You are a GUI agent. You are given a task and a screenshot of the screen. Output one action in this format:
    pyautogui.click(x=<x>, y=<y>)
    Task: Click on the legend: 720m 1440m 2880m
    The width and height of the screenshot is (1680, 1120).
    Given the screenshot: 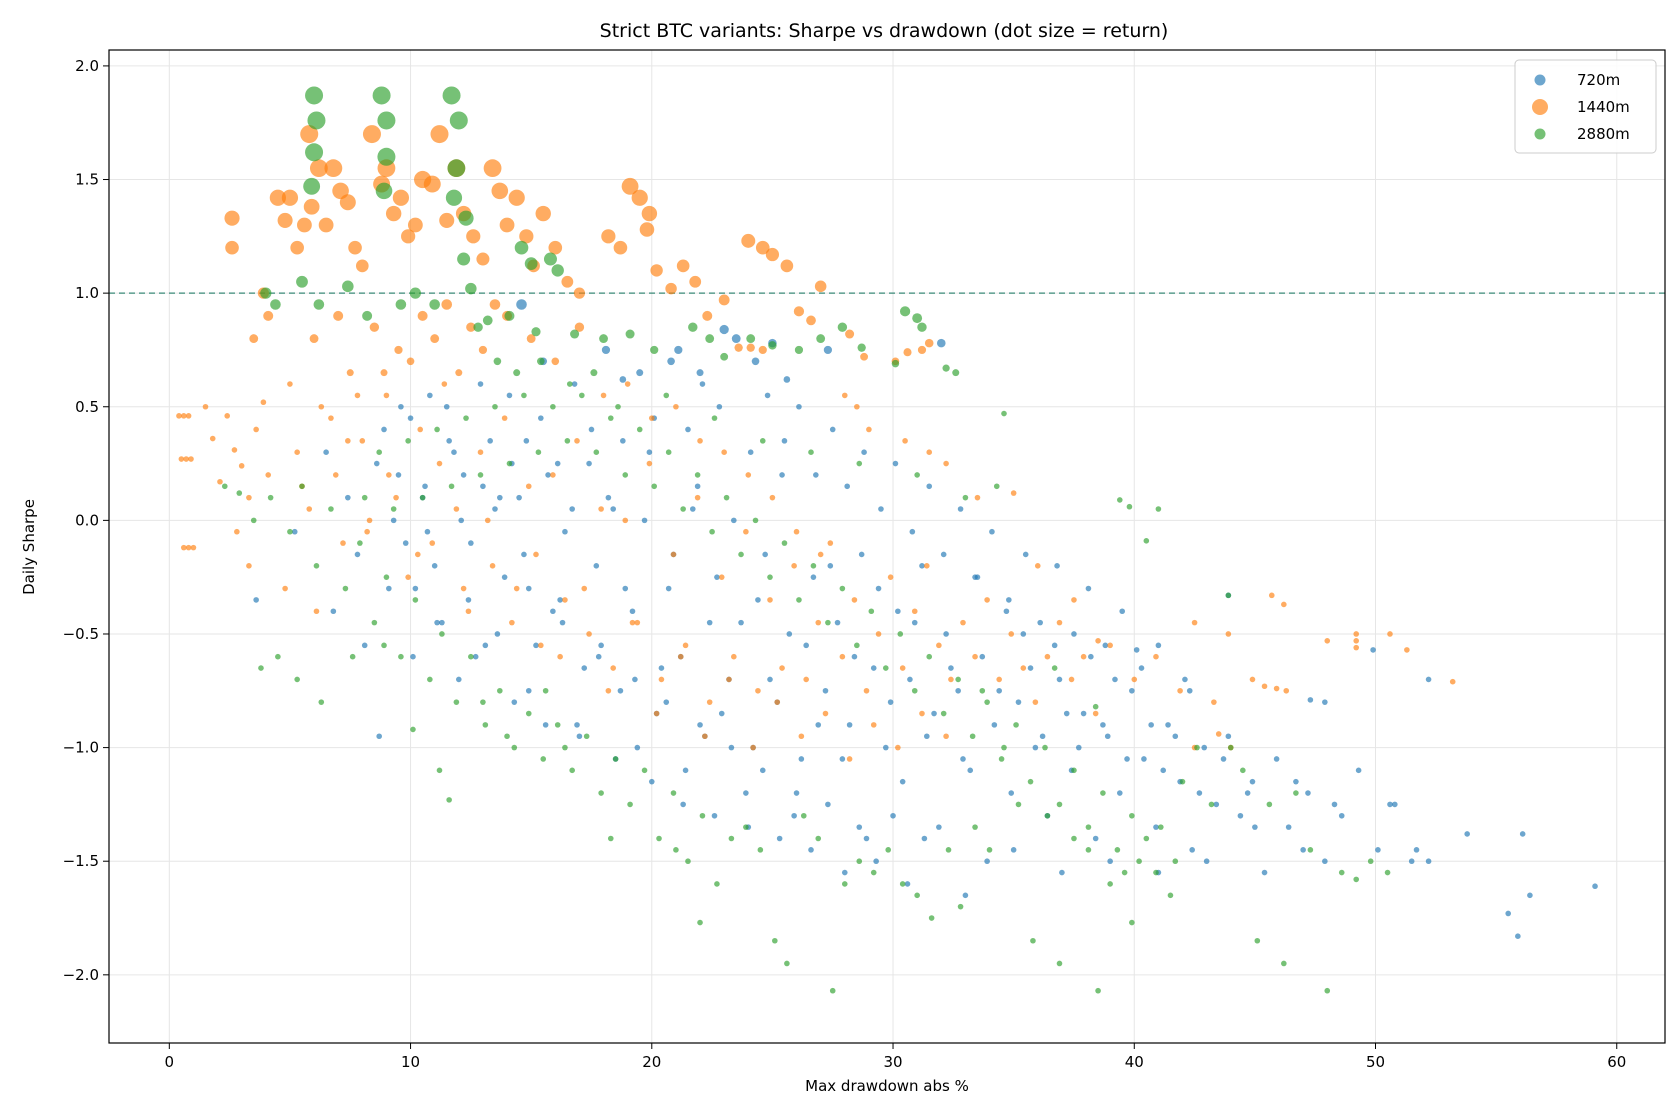 What is the action you would take?
    pyautogui.click(x=1585, y=106)
    